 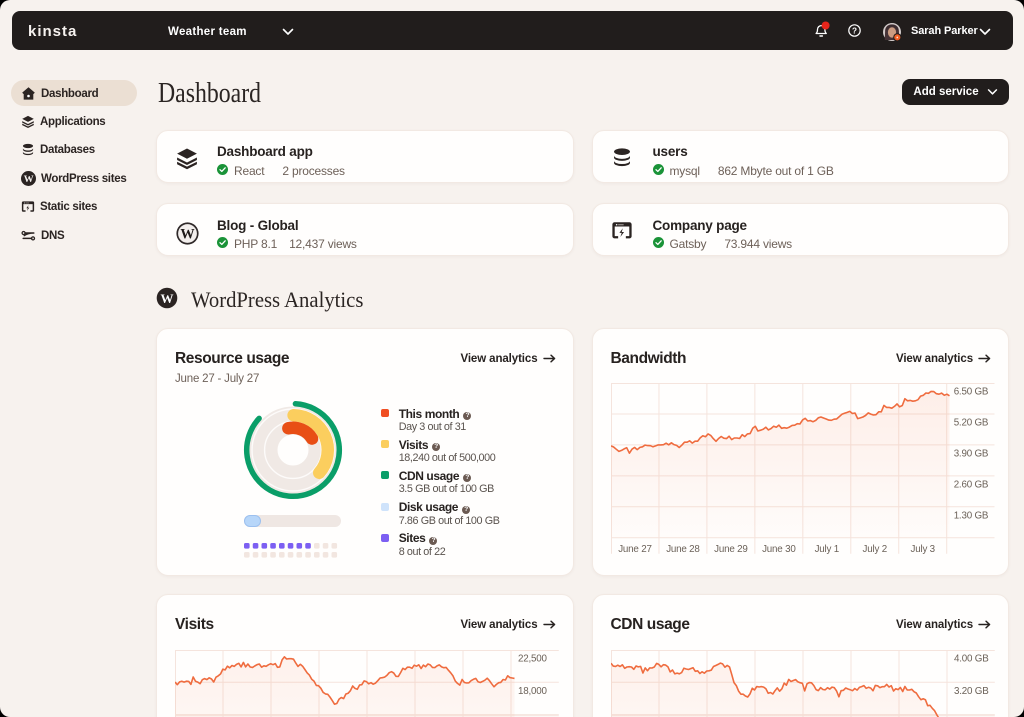 What do you see at coordinates (683, 549) in the screenshot?
I see `svg-text: June 28` at bounding box center [683, 549].